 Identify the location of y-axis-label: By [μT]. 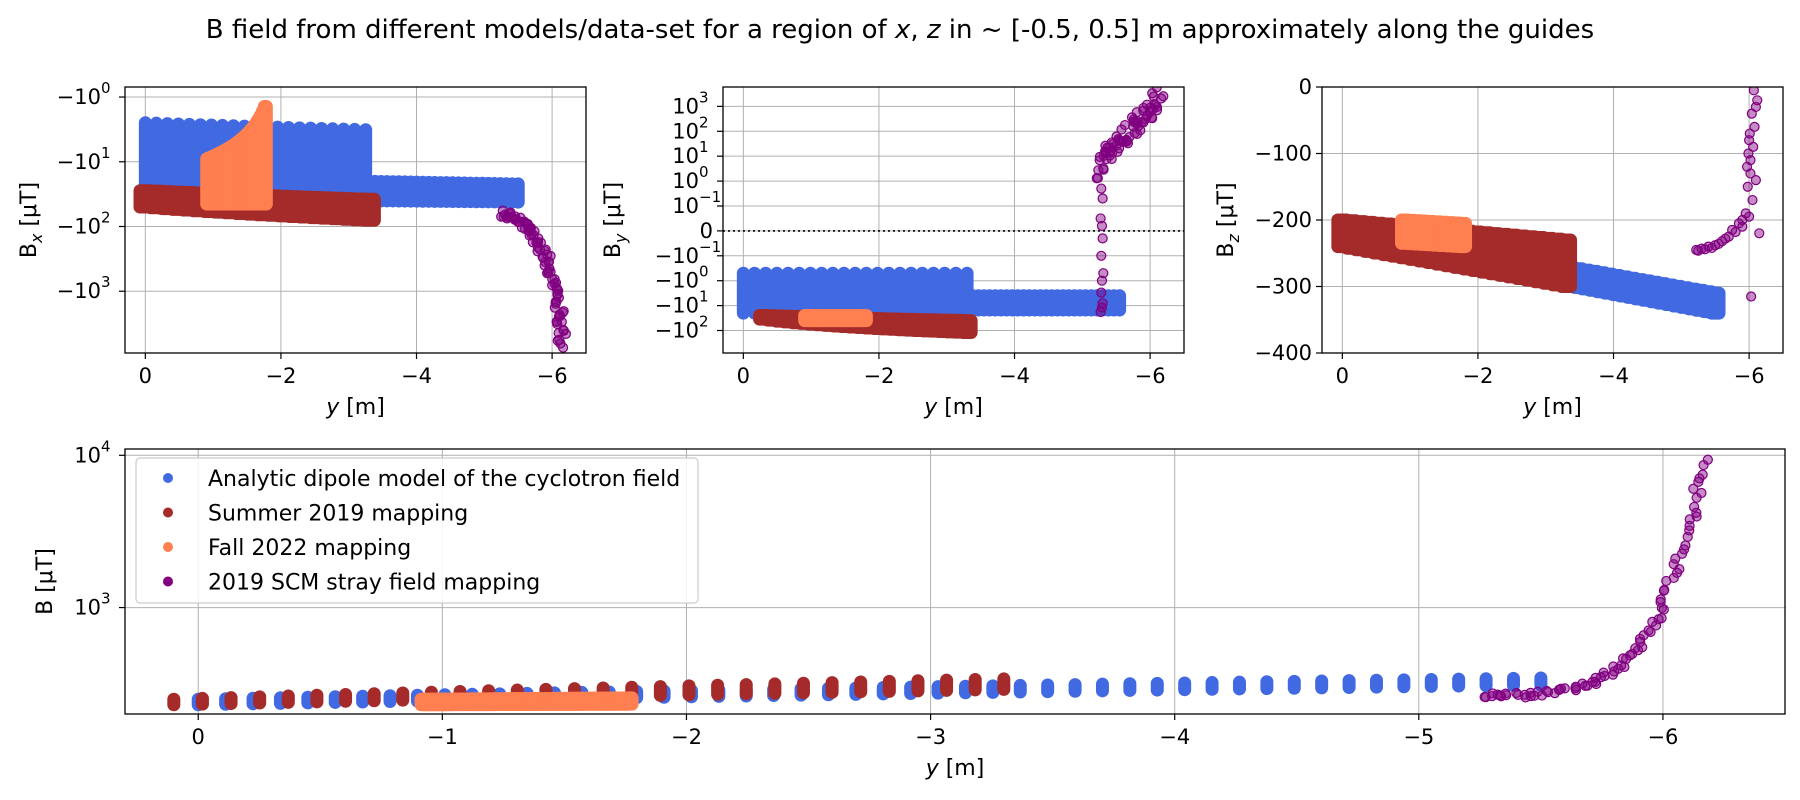
(615, 220).